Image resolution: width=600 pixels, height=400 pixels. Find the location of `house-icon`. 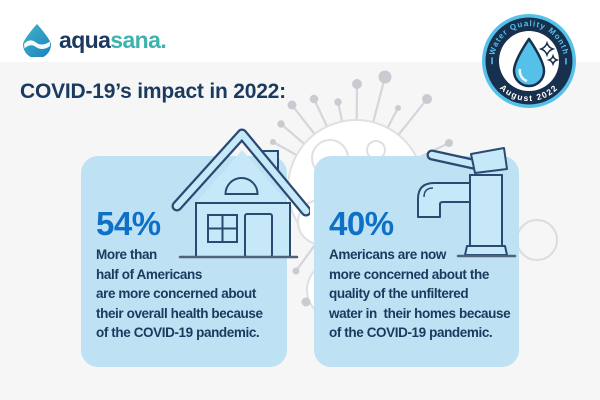

house-icon is located at coordinates (240, 193).